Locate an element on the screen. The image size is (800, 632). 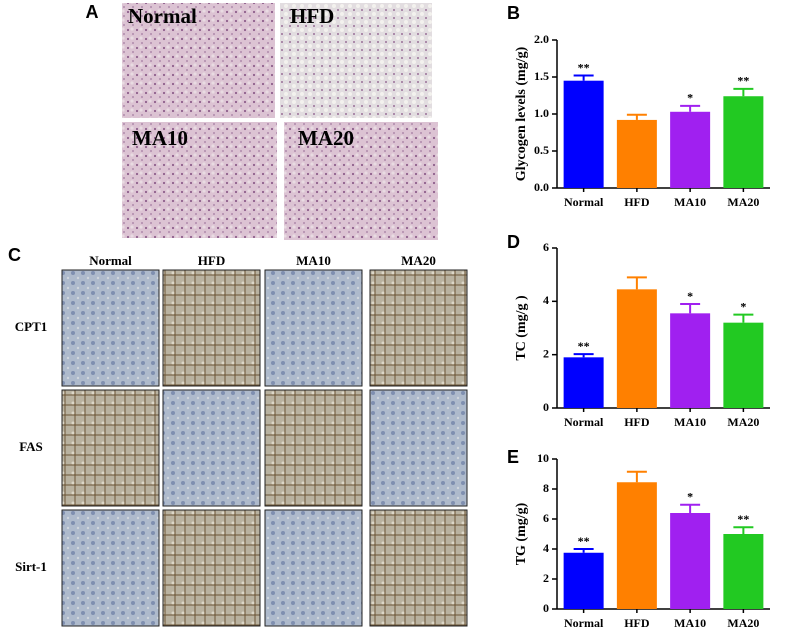
panel-letter: E is located at coordinates (513, 457).